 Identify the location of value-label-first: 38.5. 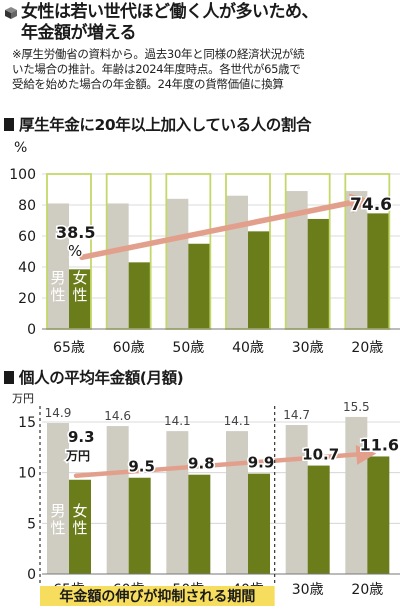
(75, 232).